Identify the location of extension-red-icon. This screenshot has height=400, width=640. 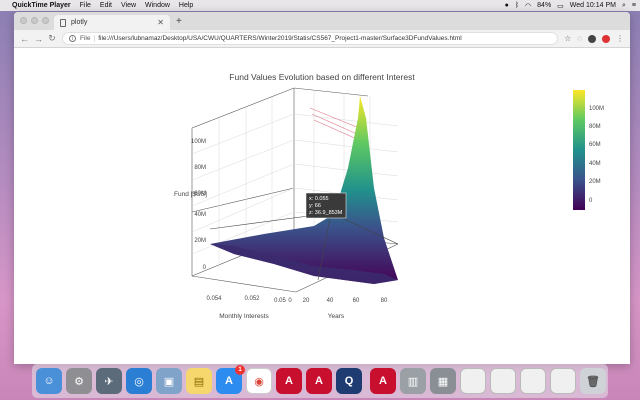
(606, 38).